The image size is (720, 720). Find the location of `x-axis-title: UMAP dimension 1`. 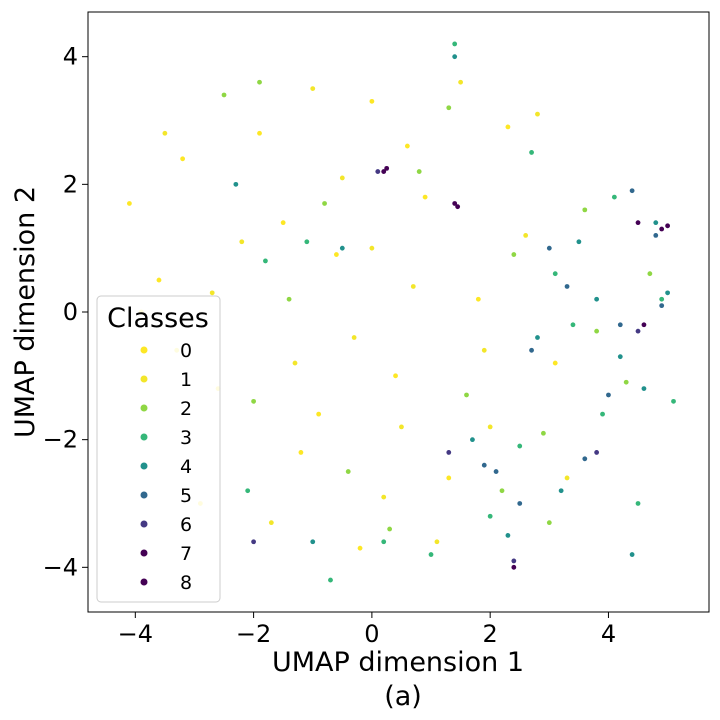

x-axis-title: UMAP dimension 1 is located at coordinates (398, 662).